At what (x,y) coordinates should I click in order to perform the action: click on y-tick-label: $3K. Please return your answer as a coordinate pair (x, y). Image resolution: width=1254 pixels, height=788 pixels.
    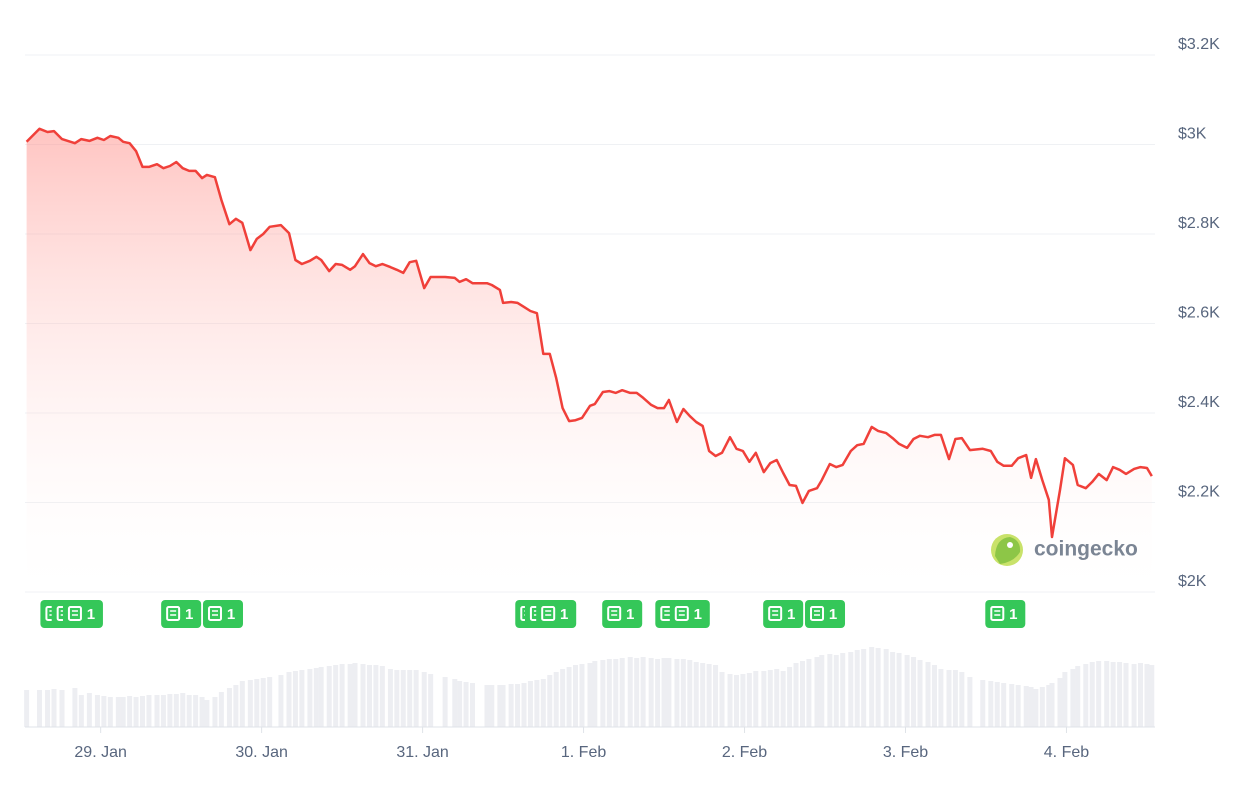
    Looking at the image, I should click on (1192, 134).